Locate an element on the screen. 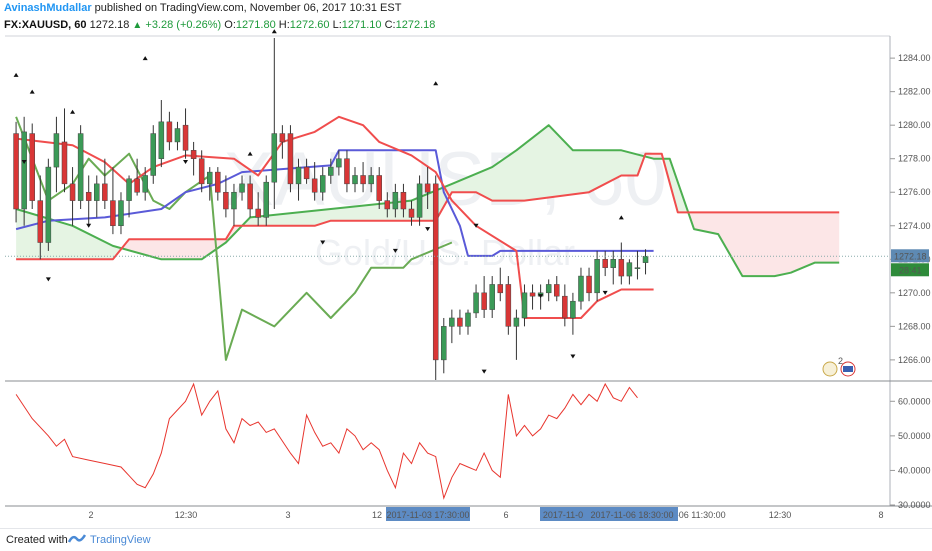  oscillator-pane is located at coordinates (326, 441).